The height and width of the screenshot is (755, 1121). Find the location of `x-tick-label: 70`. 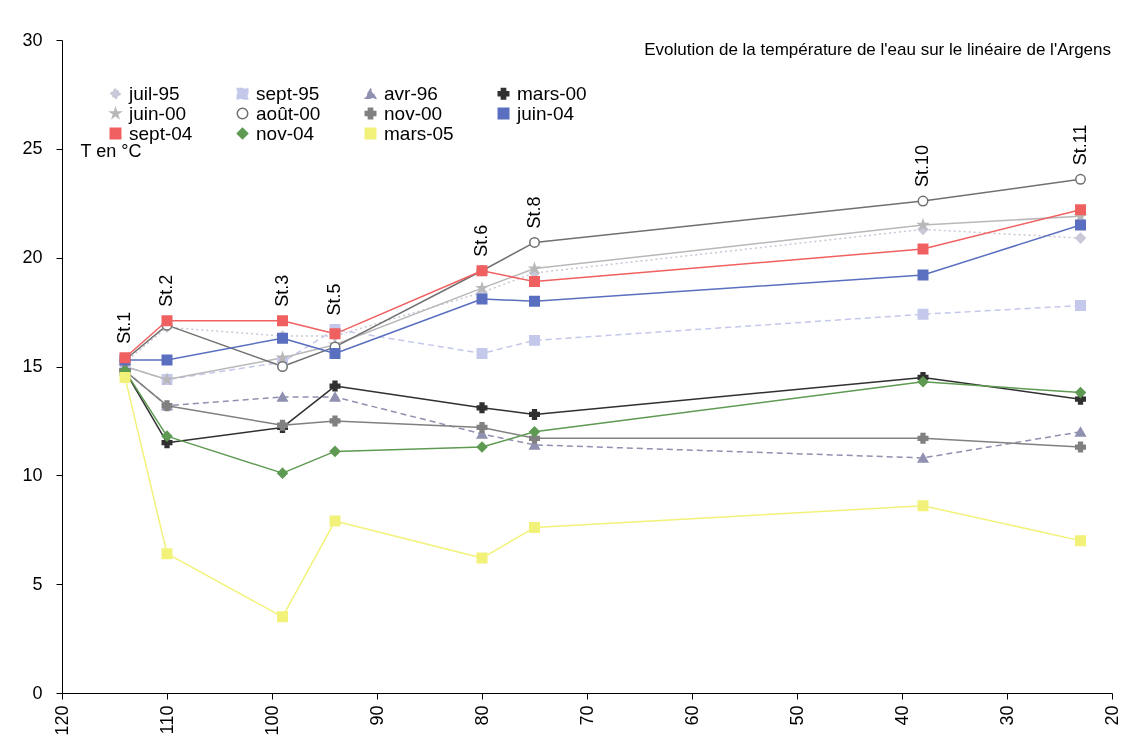

x-tick-label: 70 is located at coordinates (586, 715).